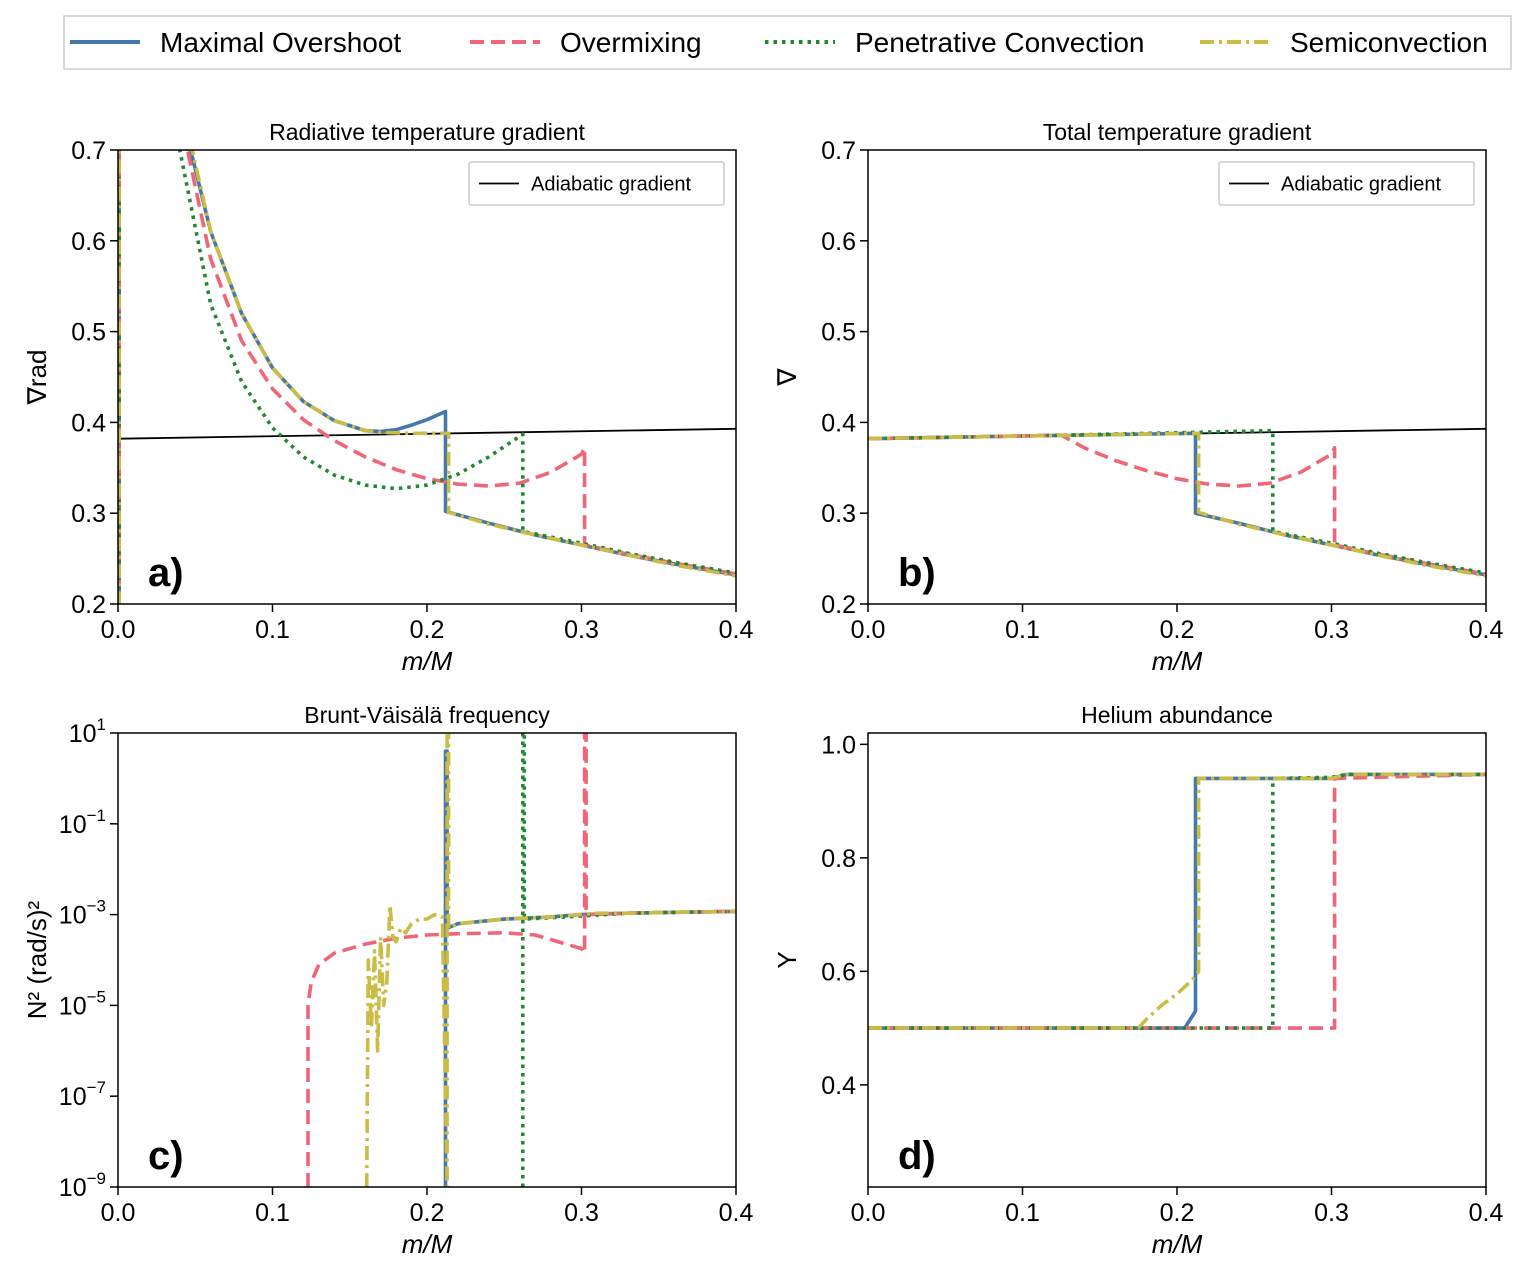 The width and height of the screenshot is (1530, 1268). What do you see at coordinates (1177, 132) in the screenshot?
I see `panel-title: Total temperature gradient` at bounding box center [1177, 132].